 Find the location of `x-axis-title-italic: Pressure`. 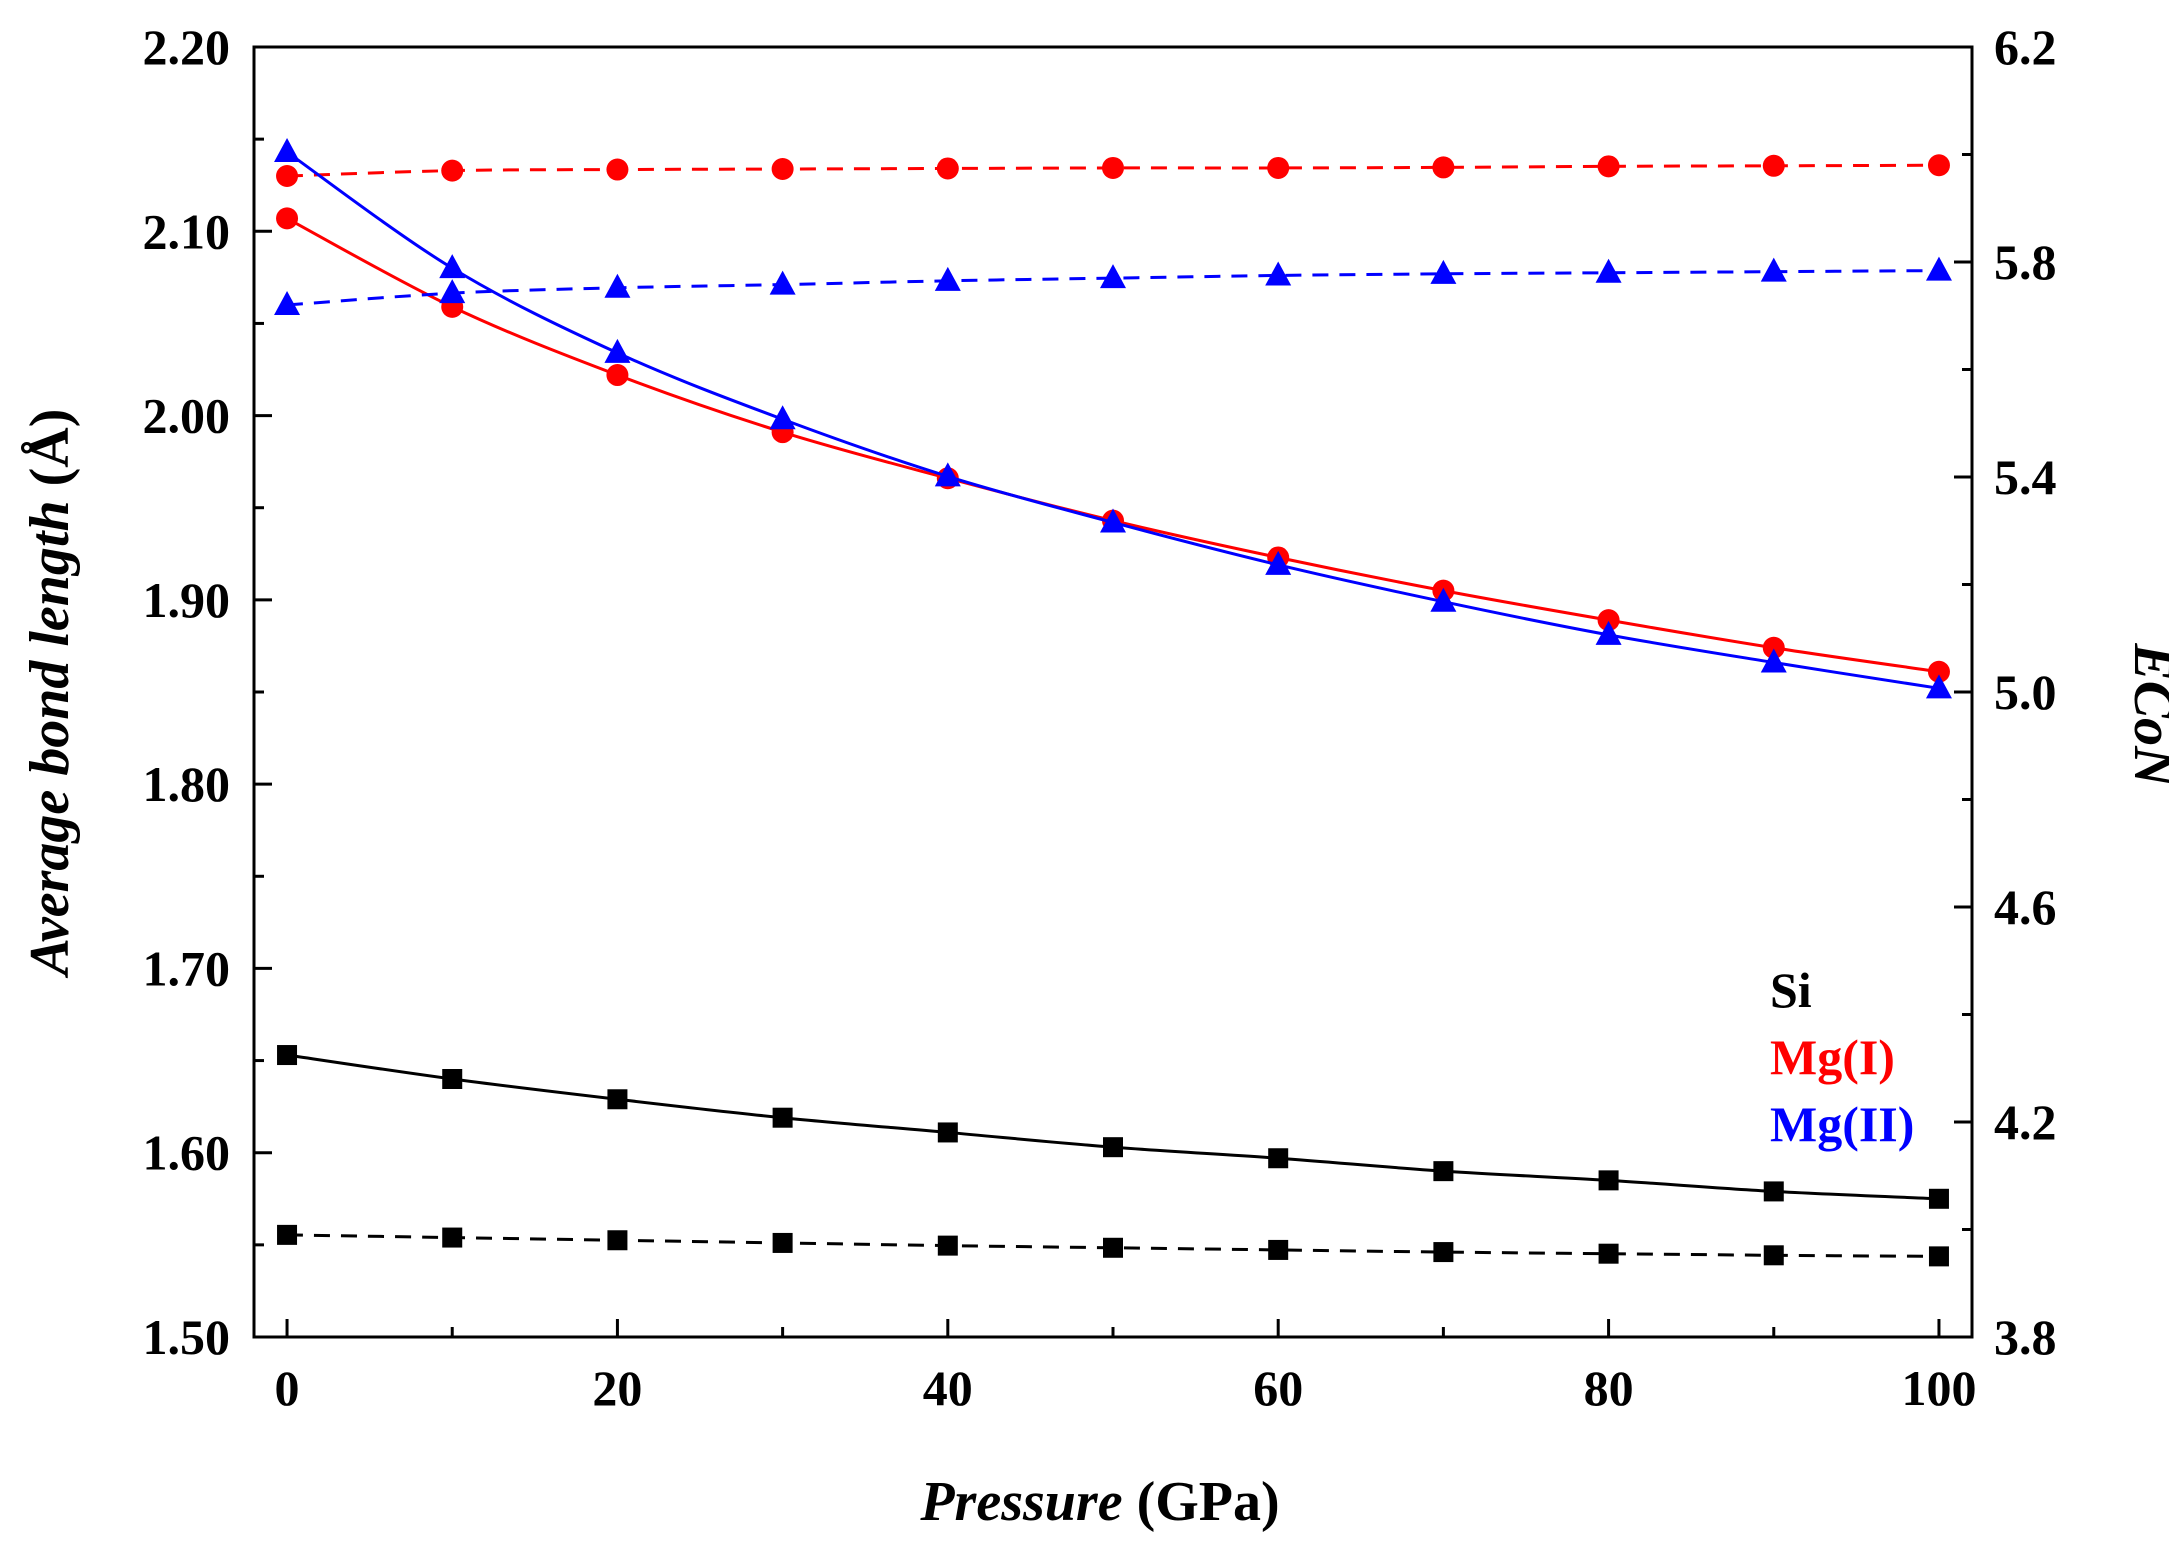

x-axis-title-italic: Pressure is located at coordinates (1020, 1502).